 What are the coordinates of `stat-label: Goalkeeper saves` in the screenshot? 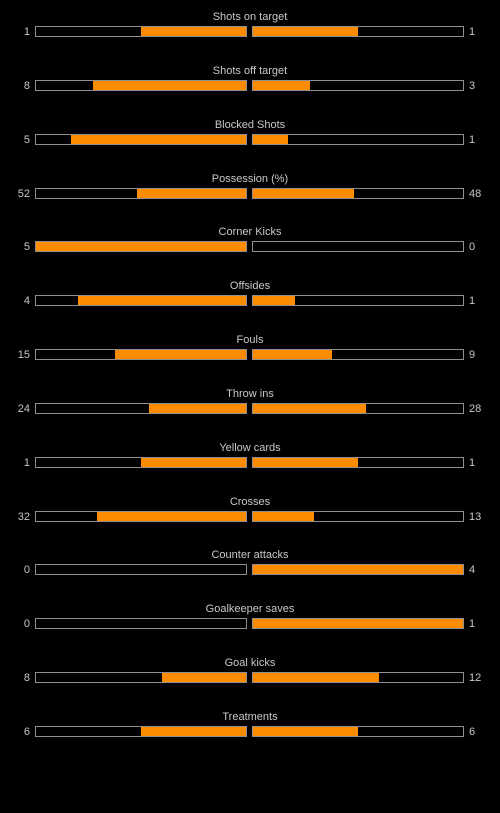 It's located at (250, 609).